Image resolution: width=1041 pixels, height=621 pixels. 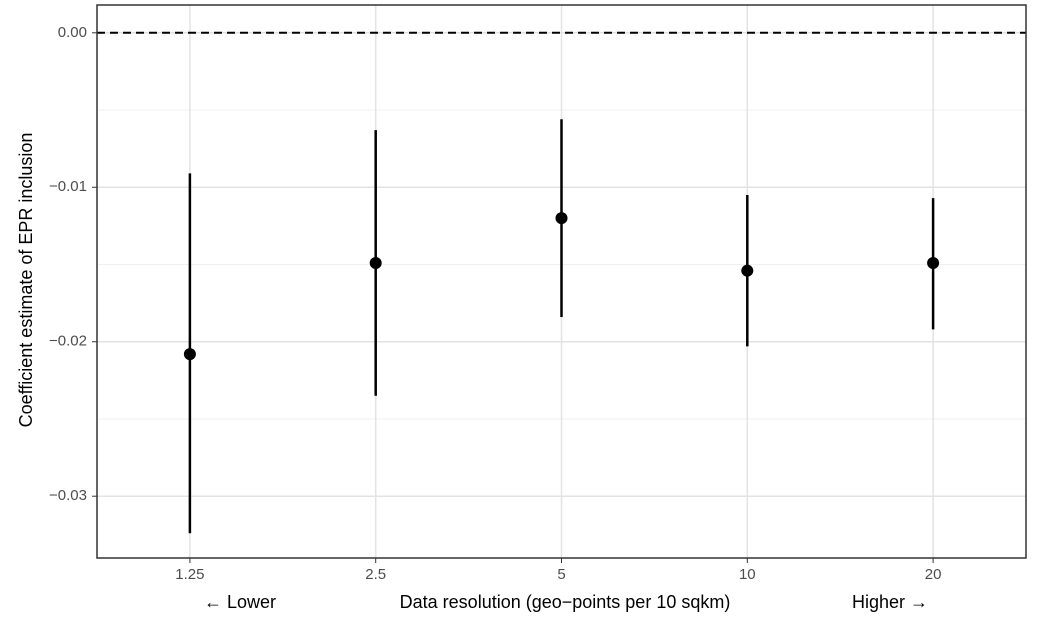 What do you see at coordinates (375, 574) in the screenshot?
I see `x-tick-label: 2.5` at bounding box center [375, 574].